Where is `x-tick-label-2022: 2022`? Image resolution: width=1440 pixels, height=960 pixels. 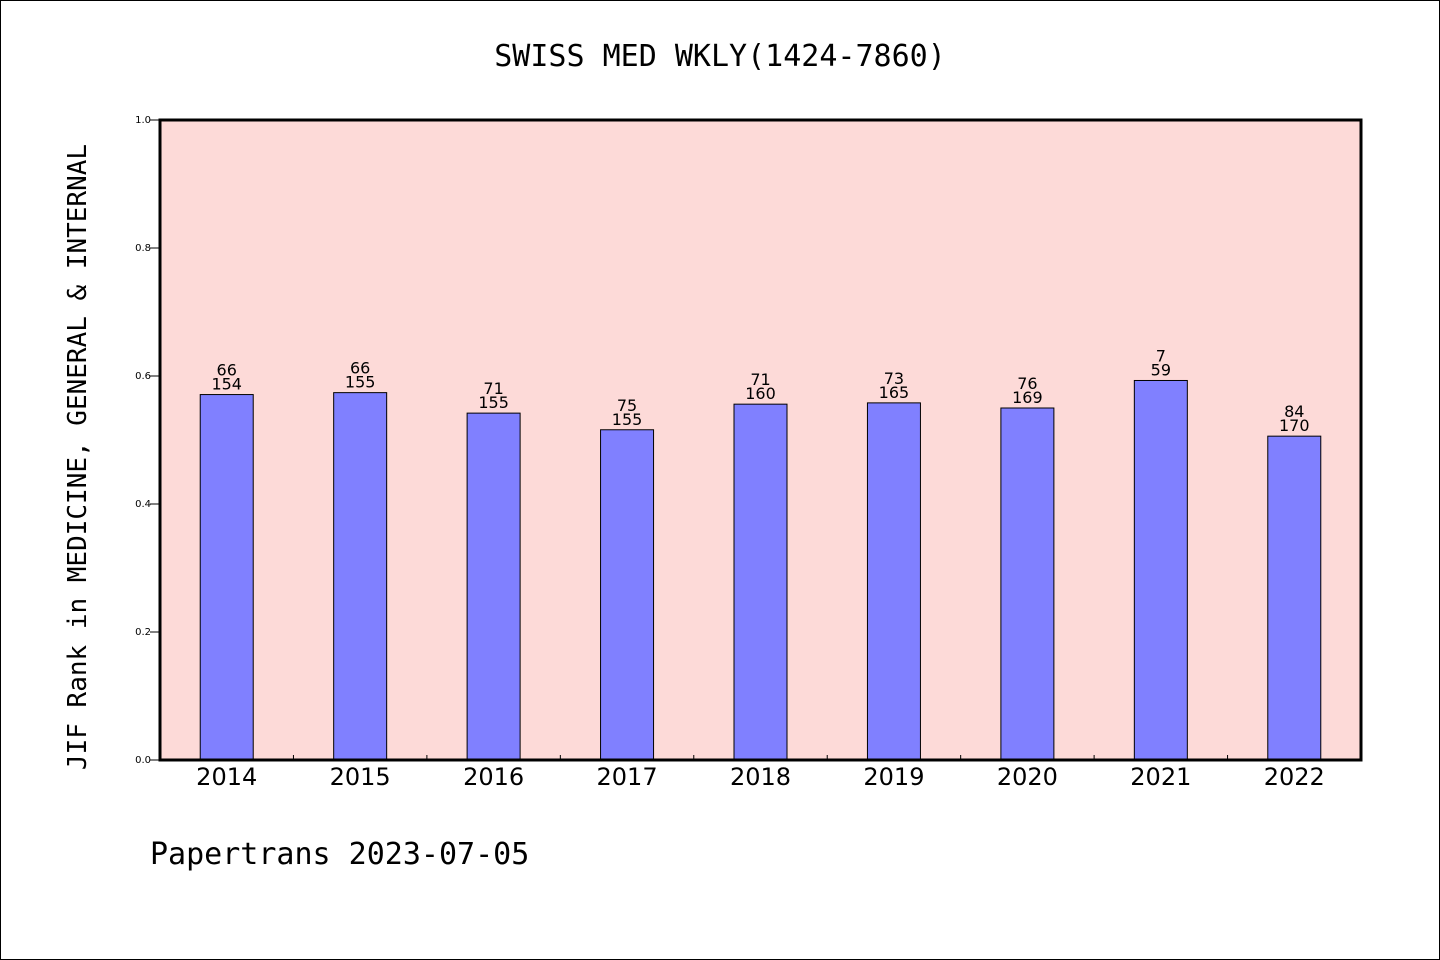 x-tick-label-2022: 2022 is located at coordinates (1294, 777).